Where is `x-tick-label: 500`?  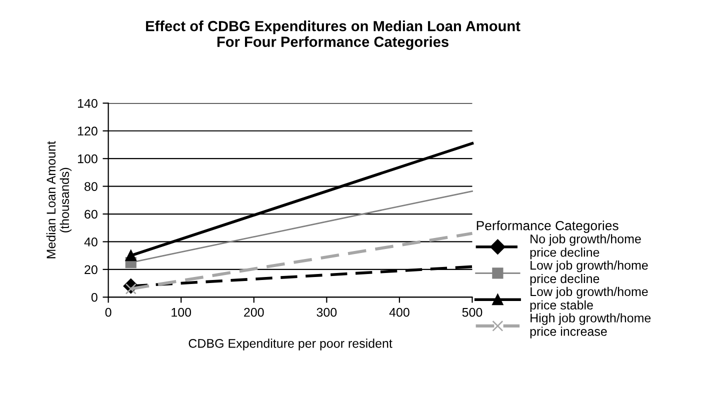
x-tick-label: 500 is located at coordinates (472, 312).